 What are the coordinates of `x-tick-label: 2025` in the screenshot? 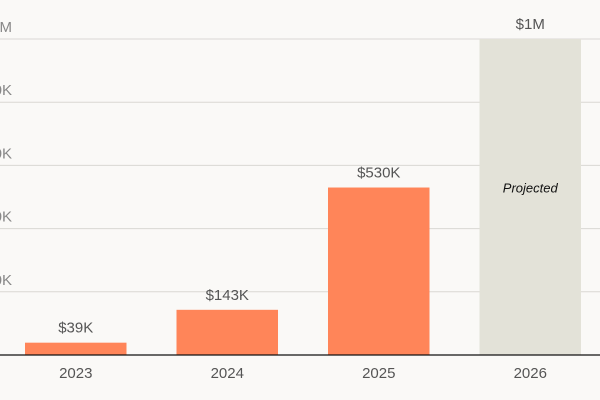 It's located at (378, 373).